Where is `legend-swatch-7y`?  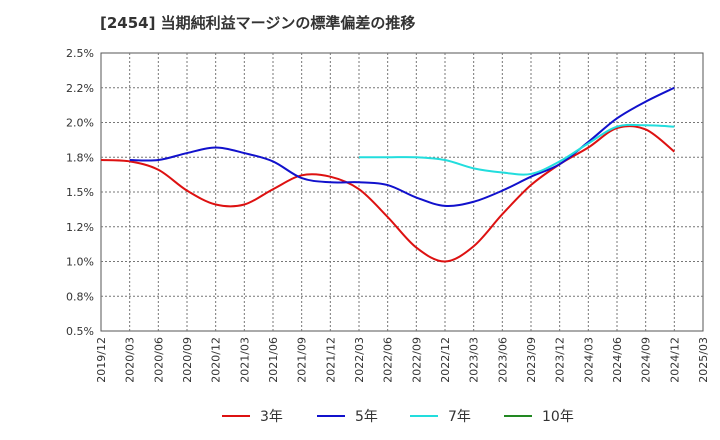
legend-swatch-7y is located at coordinates (424, 416).